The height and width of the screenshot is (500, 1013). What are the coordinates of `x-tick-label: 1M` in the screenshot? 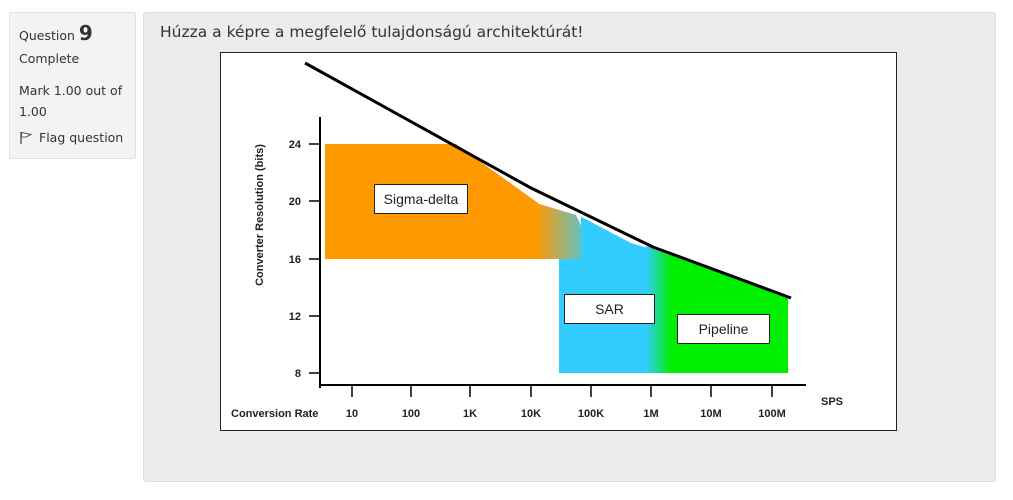 It's located at (650, 414).